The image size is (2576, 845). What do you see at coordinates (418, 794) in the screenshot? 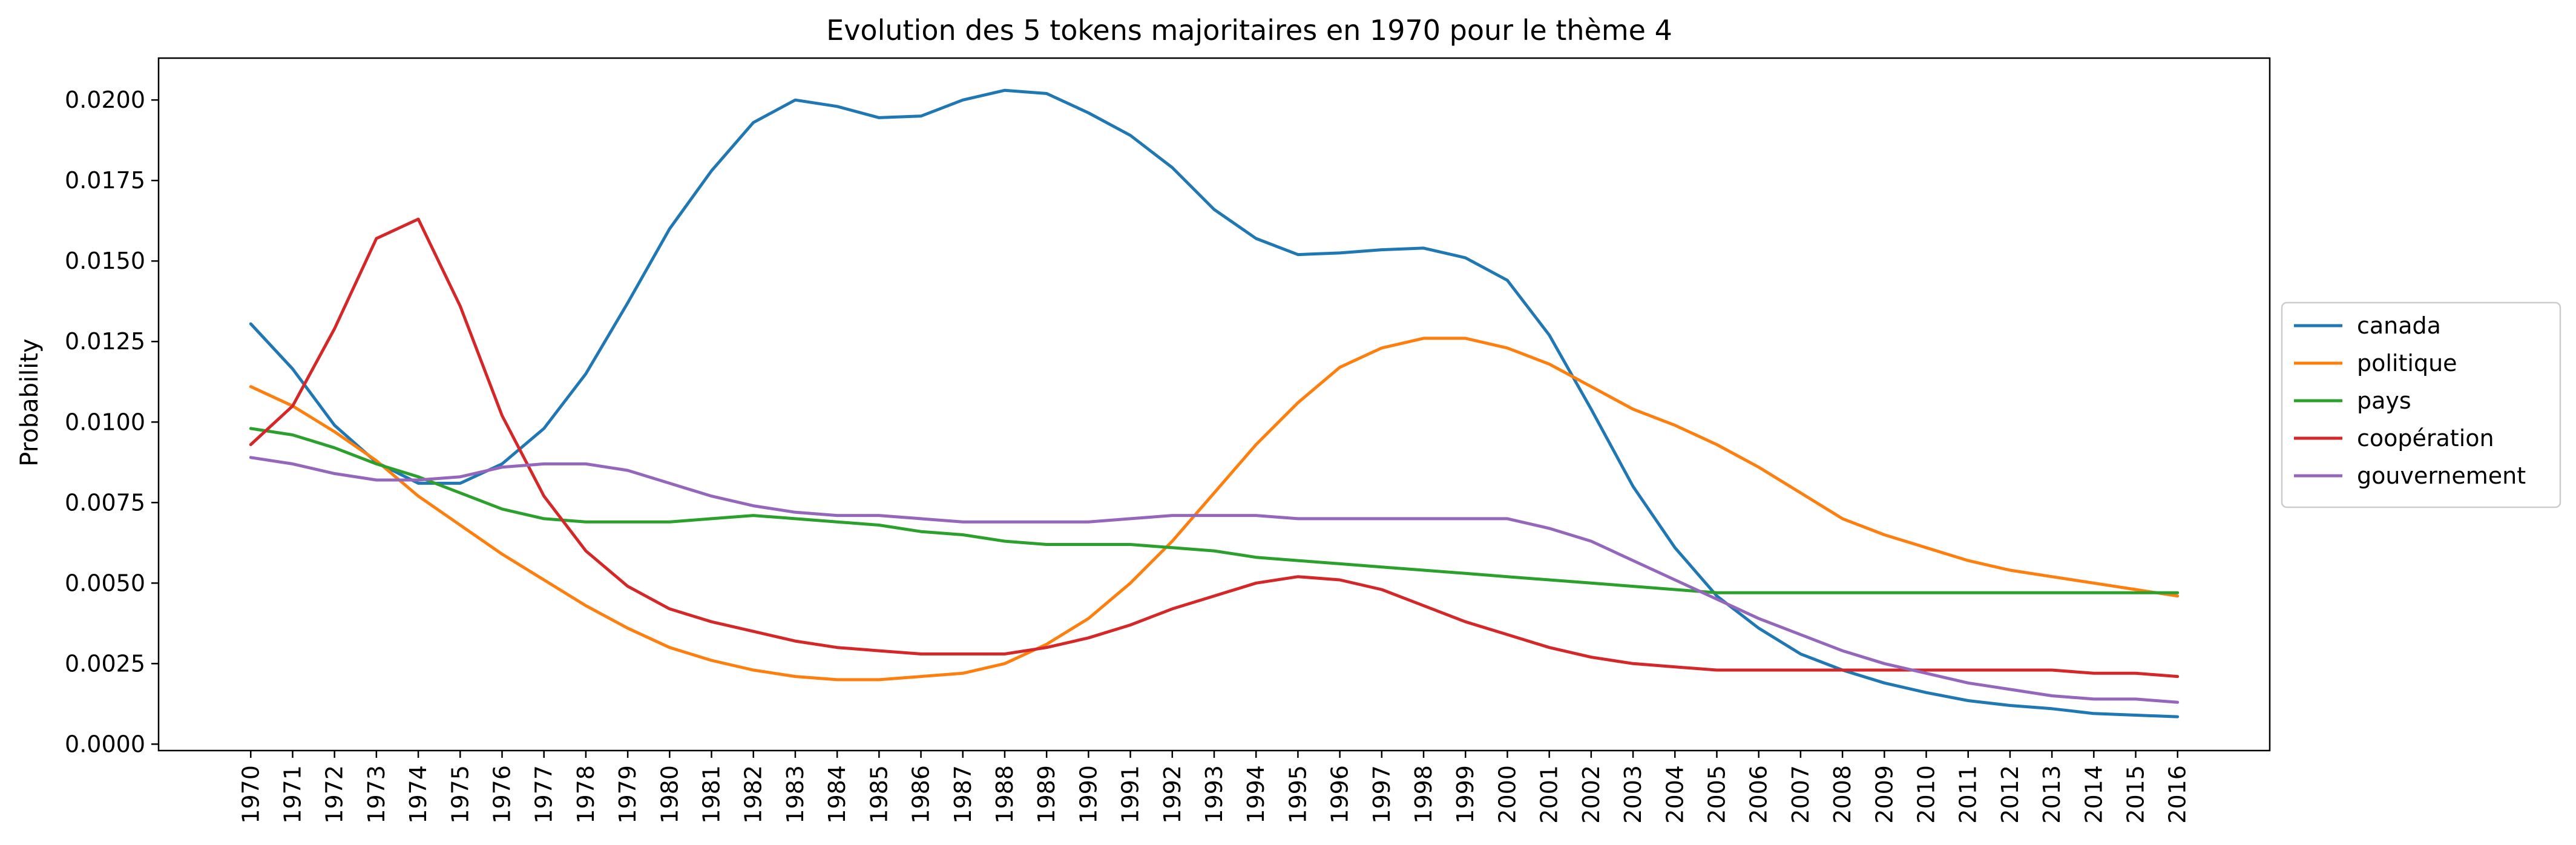
I see `x-tick-label: 1974` at bounding box center [418, 794].